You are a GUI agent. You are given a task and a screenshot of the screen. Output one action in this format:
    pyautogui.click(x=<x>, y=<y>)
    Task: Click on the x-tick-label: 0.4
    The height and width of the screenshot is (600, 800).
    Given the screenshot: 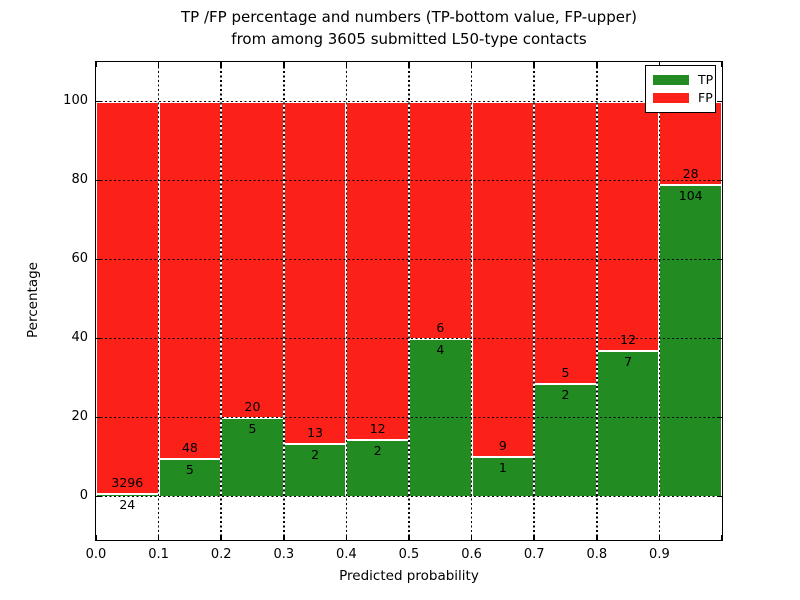 What is the action you would take?
    pyautogui.click(x=346, y=554)
    